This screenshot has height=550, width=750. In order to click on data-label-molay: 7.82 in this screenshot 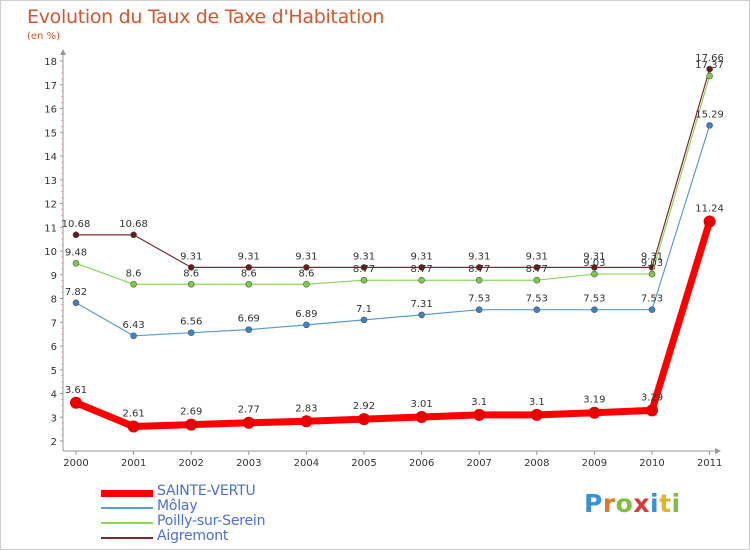, I will do `click(76, 292)`.